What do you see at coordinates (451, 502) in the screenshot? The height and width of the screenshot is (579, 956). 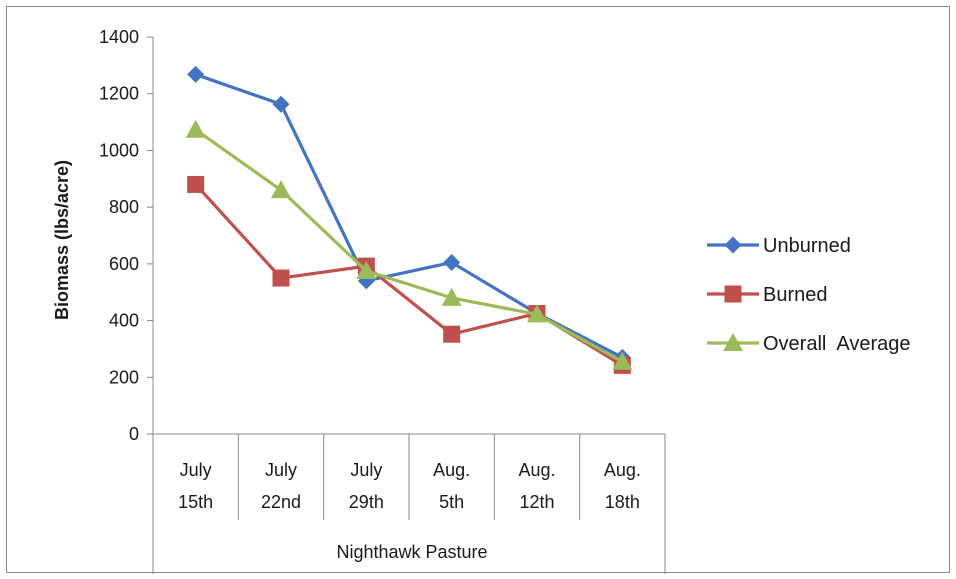 I see `x-category-label: 5th` at bounding box center [451, 502].